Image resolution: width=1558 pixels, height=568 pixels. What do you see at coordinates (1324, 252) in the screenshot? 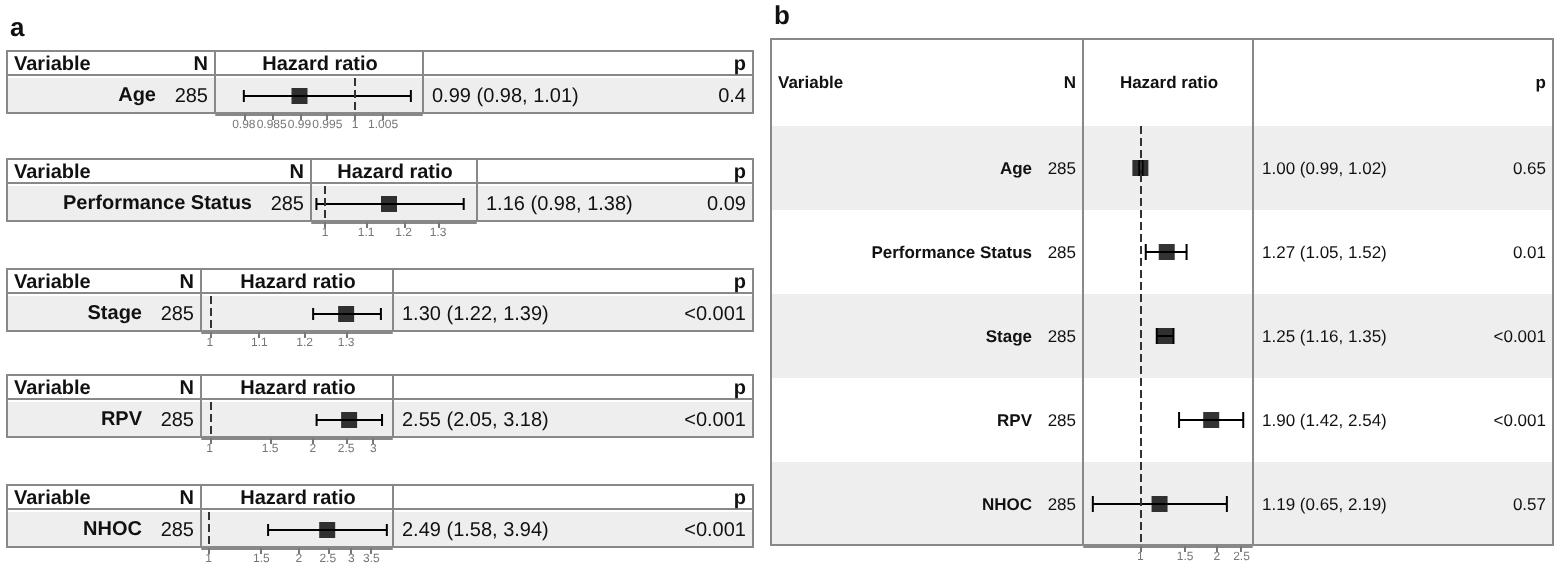
I see `text: 1.27 (1.05, 1.52)` at bounding box center [1324, 252].